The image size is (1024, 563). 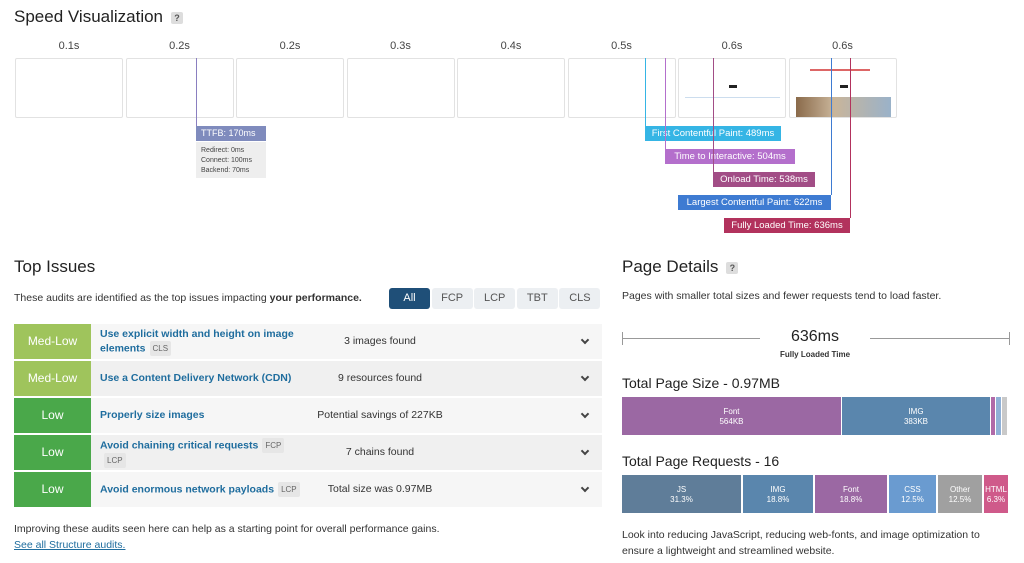 I want to click on segment-value: 6.3%, so click(x=996, y=499).